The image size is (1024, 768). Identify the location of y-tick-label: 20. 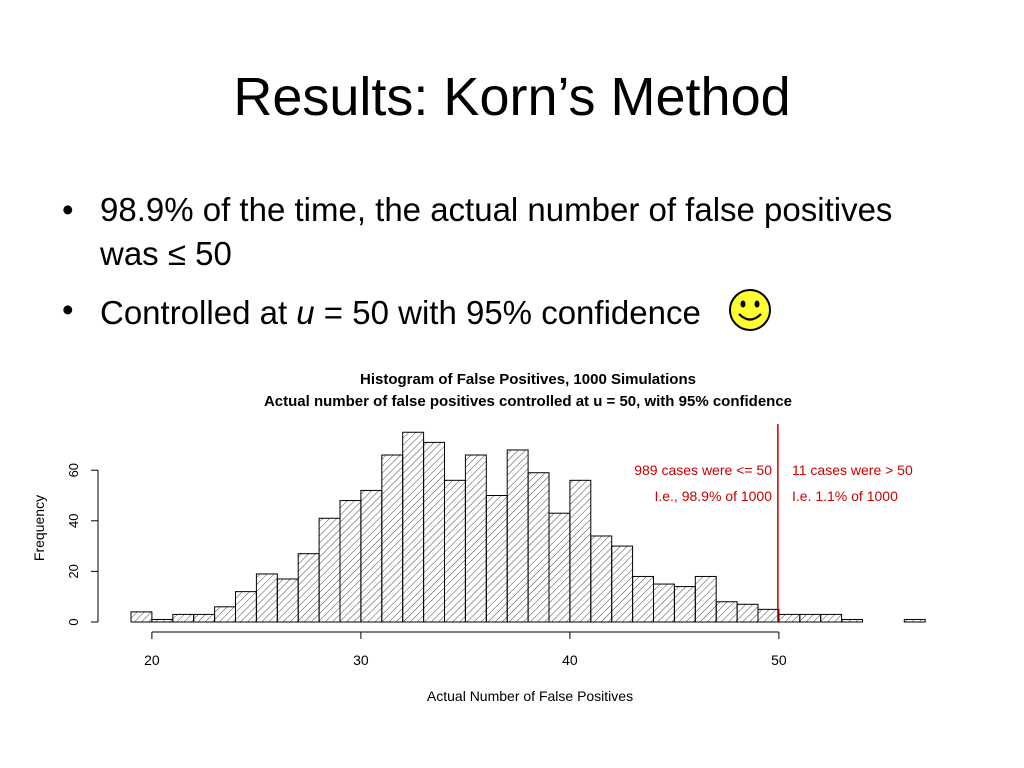
(73, 571).